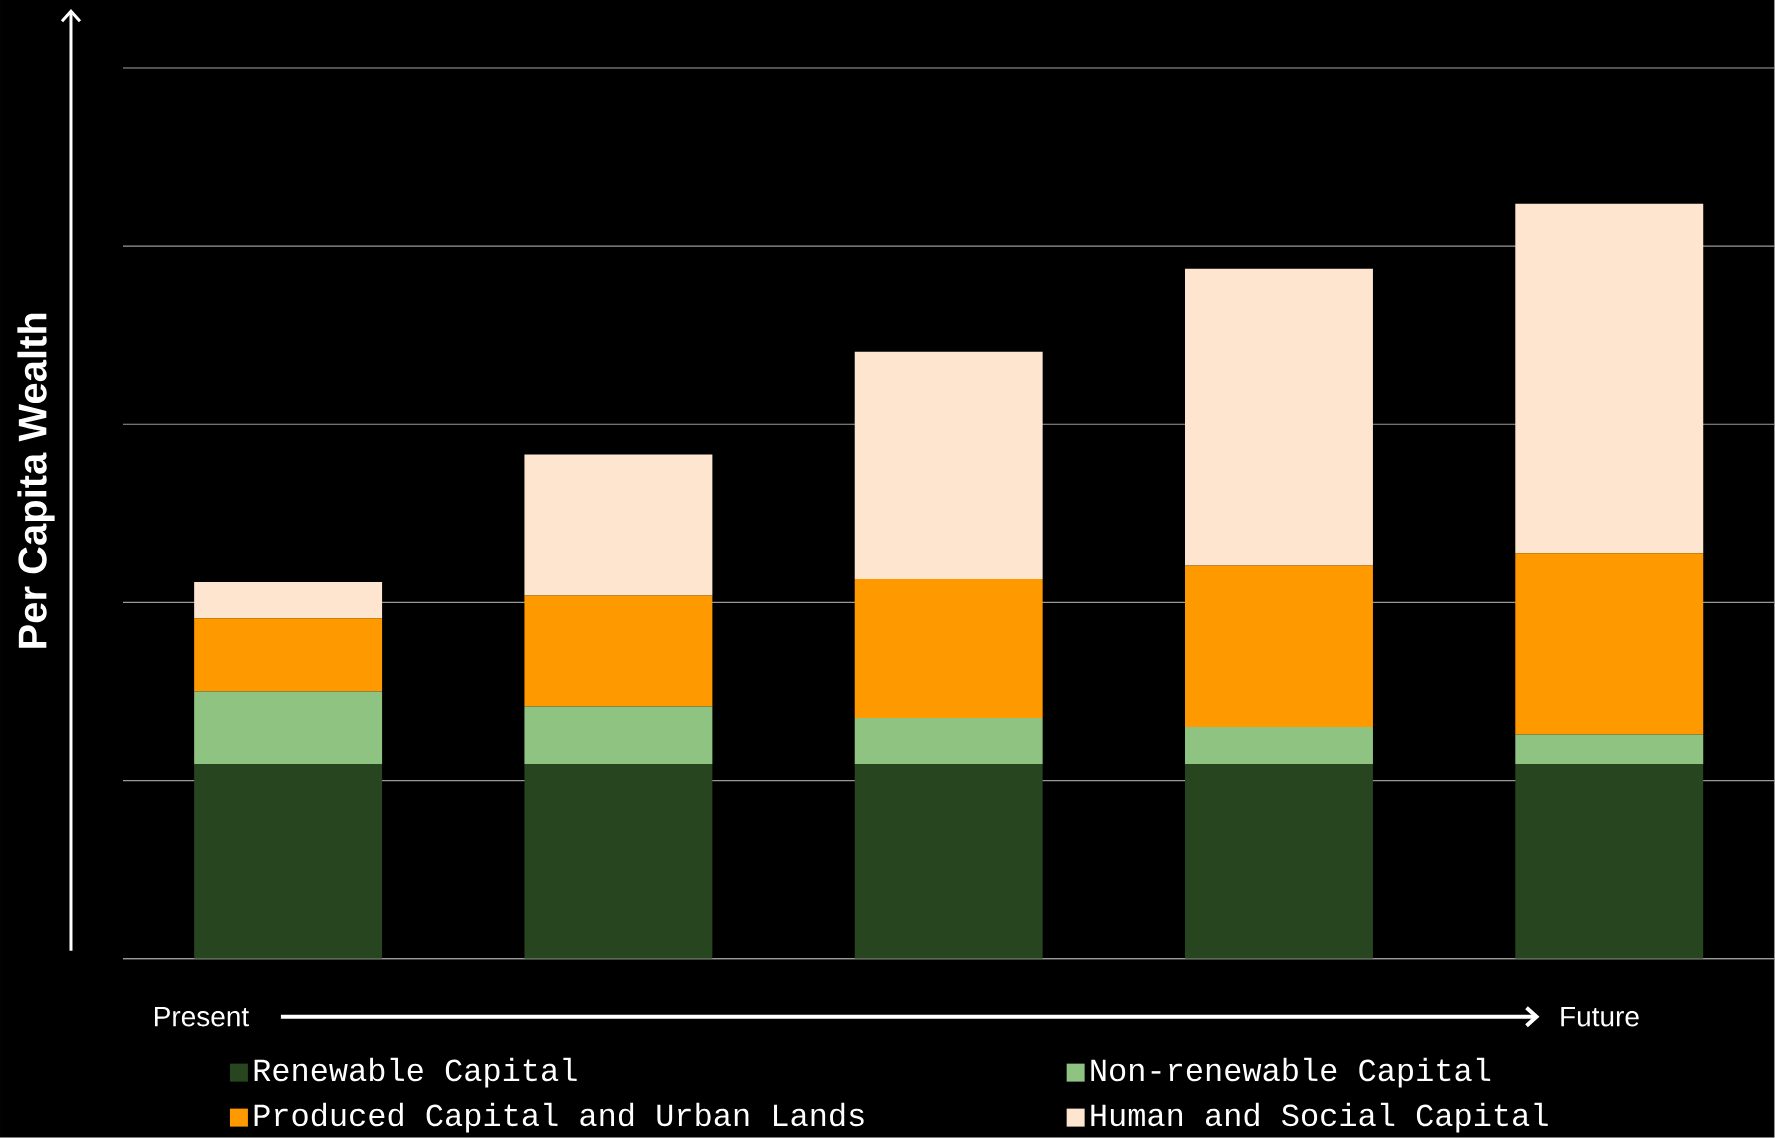 The height and width of the screenshot is (1138, 1775). What do you see at coordinates (202, 1017) in the screenshot?
I see `text: Present` at bounding box center [202, 1017].